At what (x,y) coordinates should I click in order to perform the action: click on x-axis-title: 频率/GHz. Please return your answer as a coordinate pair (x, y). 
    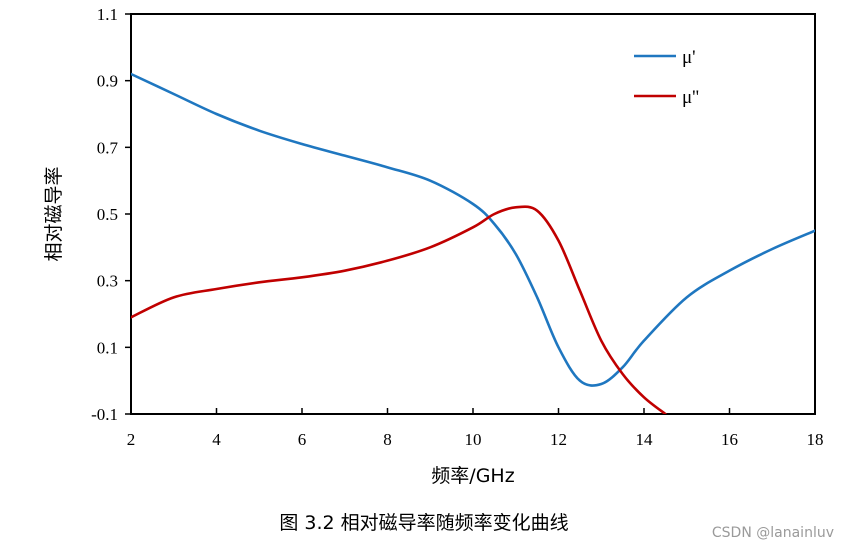
    Looking at the image, I should click on (472, 476).